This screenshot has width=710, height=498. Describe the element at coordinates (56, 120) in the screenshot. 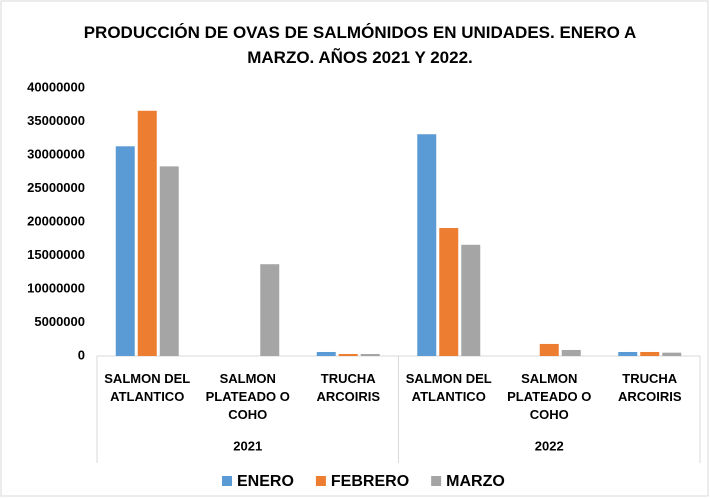

I see `y-tick-label: 35000000` at that location.